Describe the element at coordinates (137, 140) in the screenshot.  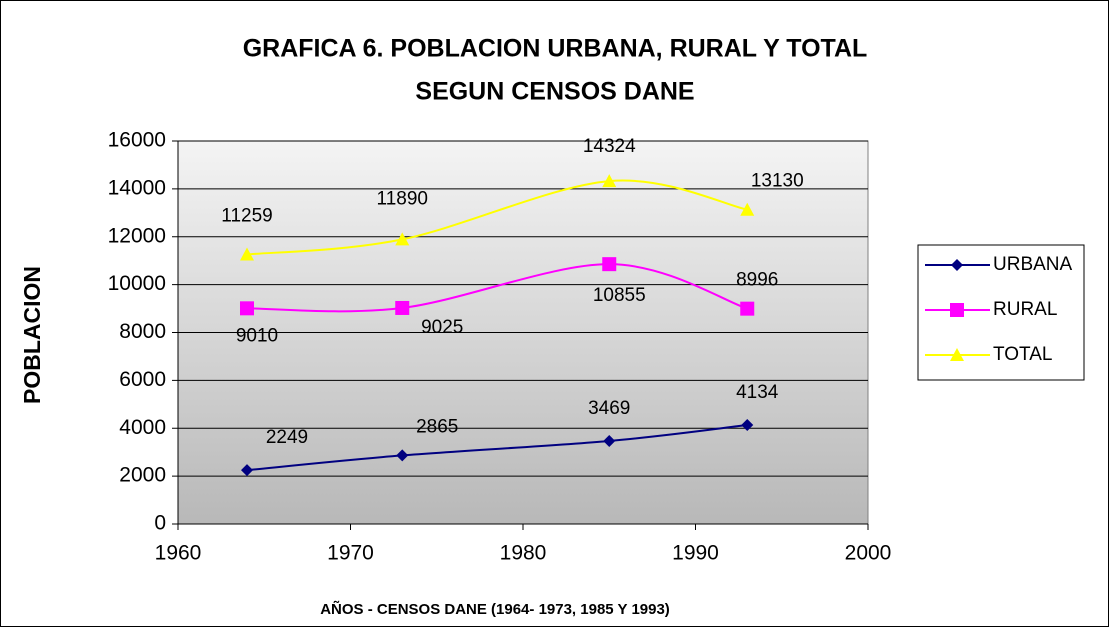
I see `y-tick-label: 16000` at that location.